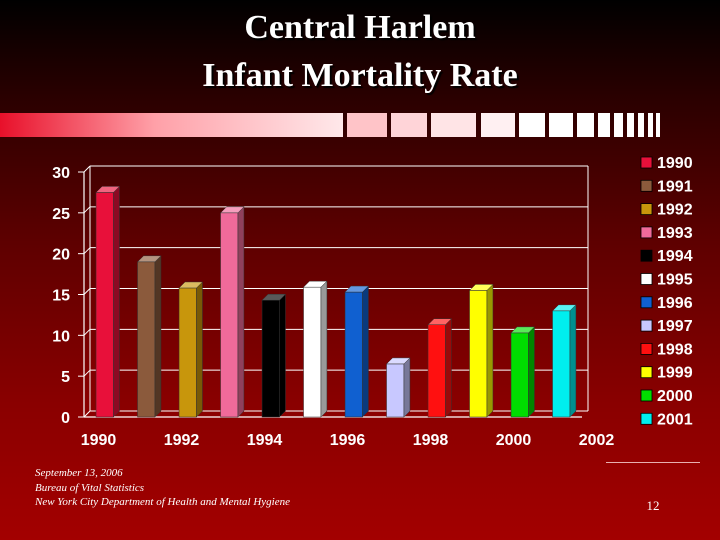  I want to click on y-tick-label: 20, so click(61, 255).